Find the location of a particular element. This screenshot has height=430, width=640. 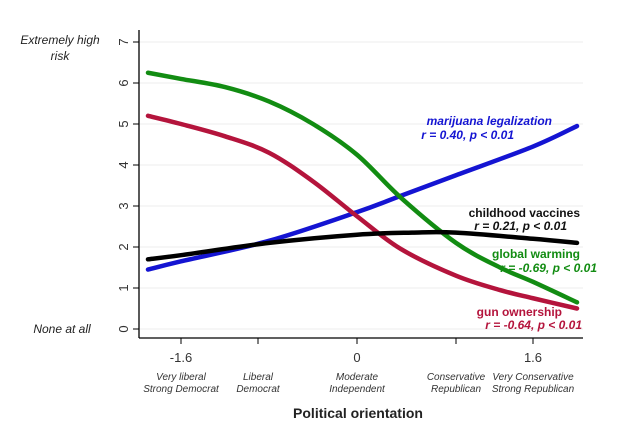

y-tick-label: 7 is located at coordinates (123, 41).